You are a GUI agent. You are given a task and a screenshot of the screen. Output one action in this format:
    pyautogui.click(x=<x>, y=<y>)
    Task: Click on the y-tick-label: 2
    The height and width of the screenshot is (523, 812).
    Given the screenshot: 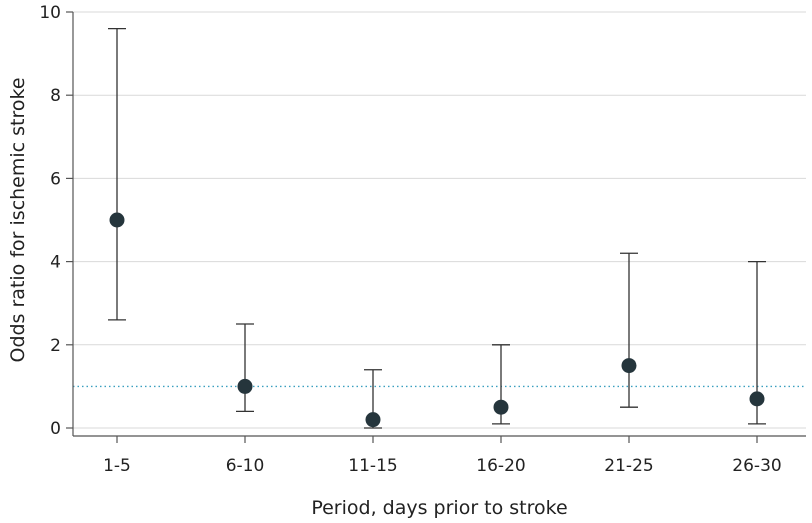 What is the action you would take?
    pyautogui.click(x=55, y=346)
    